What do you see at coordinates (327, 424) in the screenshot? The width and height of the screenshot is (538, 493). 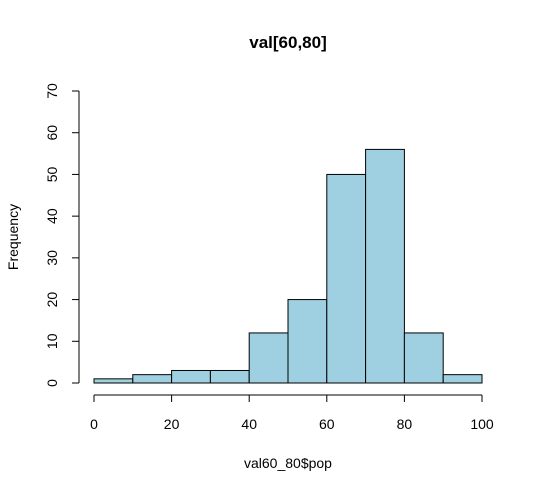 I see `x-tick-label: 60` at bounding box center [327, 424].